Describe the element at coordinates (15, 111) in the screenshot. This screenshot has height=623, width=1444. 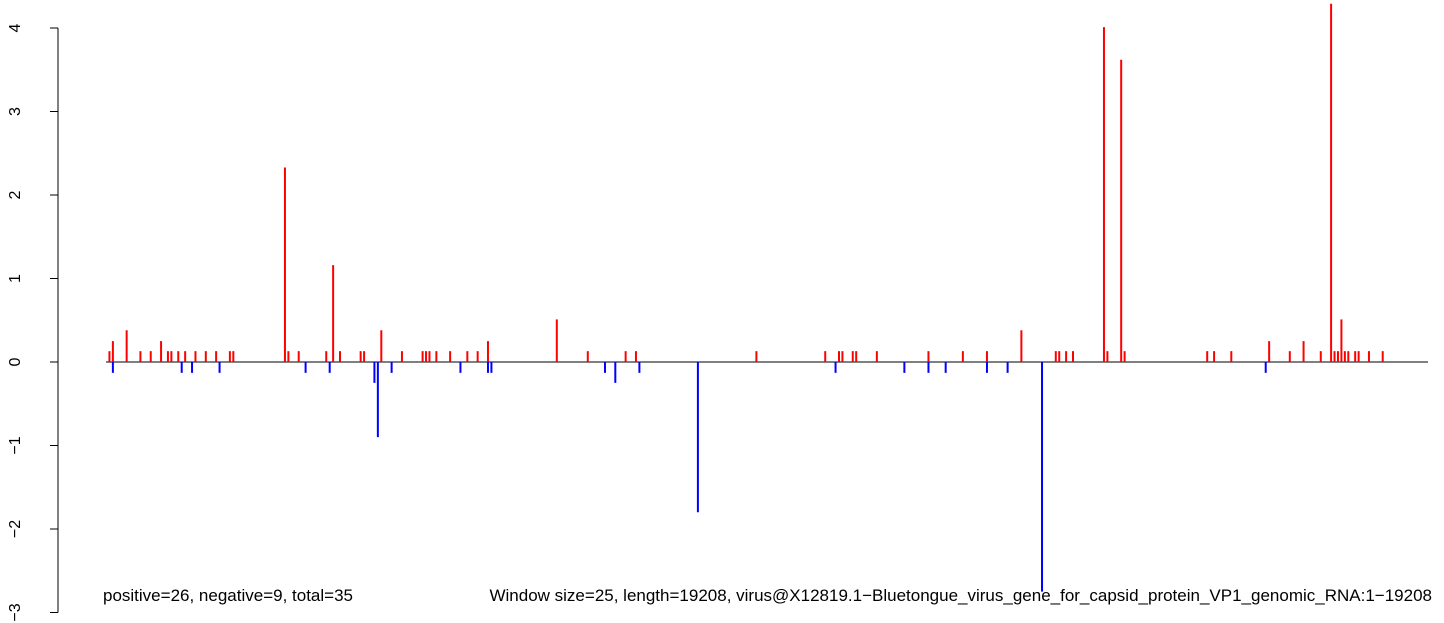
I see `y-tick-label: 3` at that location.